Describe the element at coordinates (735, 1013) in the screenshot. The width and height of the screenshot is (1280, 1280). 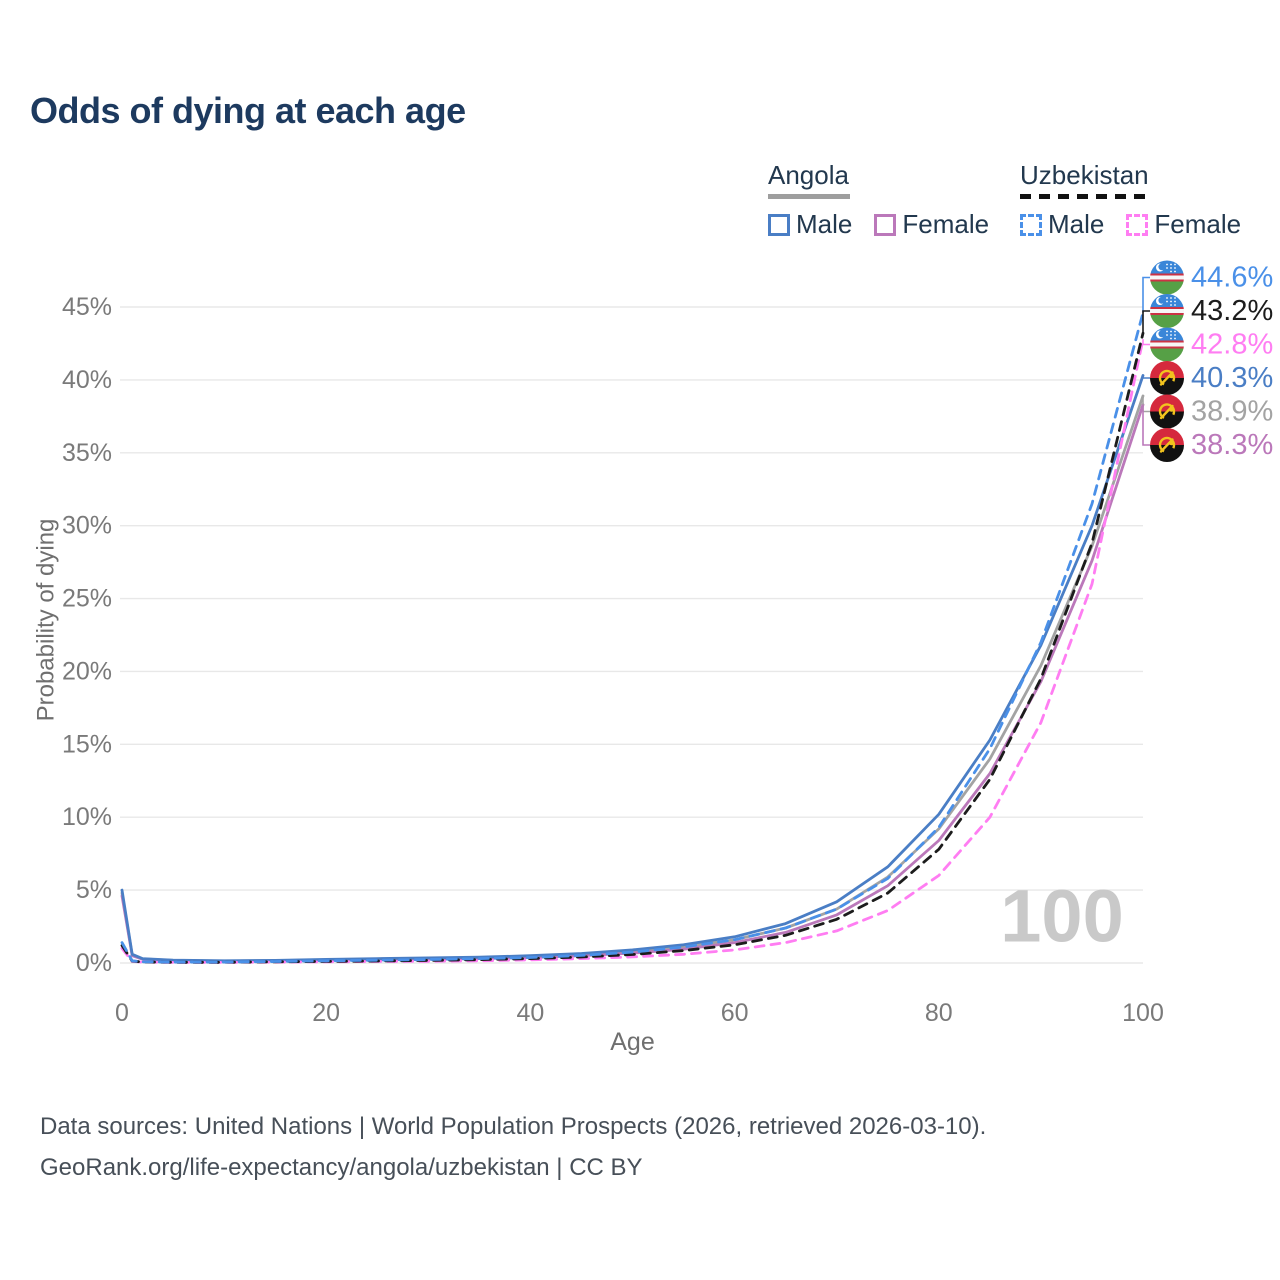
I see `x-tick-label: 60` at that location.